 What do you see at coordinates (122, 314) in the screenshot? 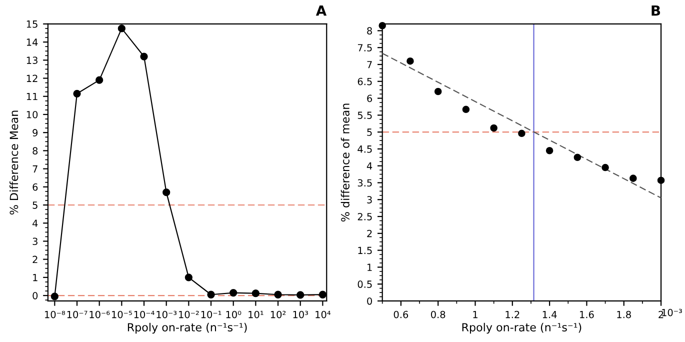
I see `x-tick-label: 10⁻⁵` at bounding box center [122, 314].